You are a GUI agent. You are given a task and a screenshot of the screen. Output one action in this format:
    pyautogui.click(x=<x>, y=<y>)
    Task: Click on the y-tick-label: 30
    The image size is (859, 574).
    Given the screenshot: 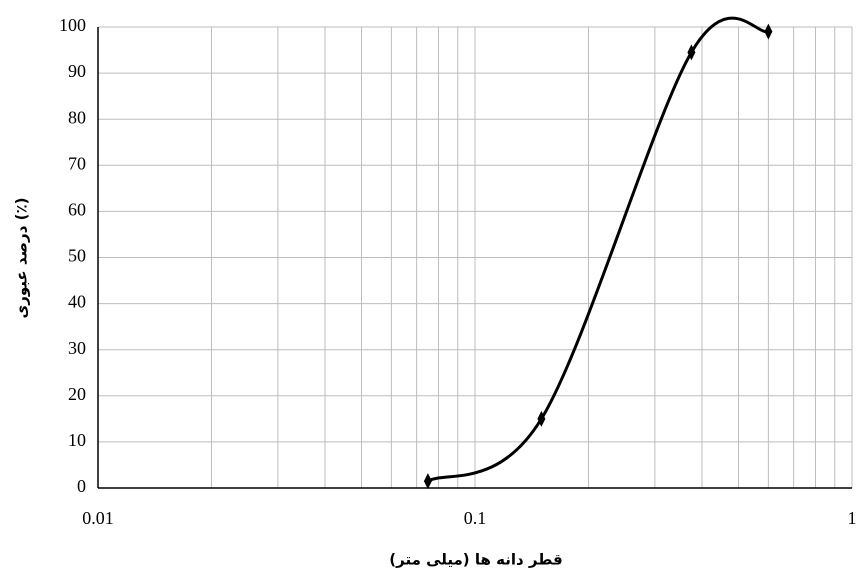 What is the action you would take?
    pyautogui.click(x=77, y=348)
    